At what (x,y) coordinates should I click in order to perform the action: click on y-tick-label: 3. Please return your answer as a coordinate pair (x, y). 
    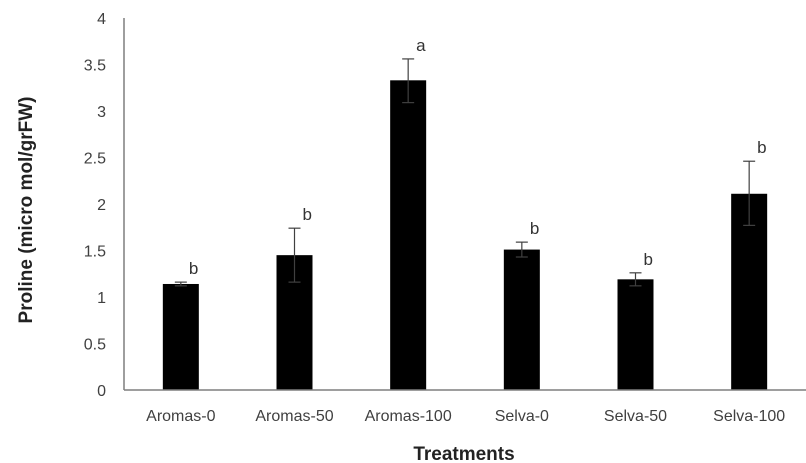
    Looking at the image, I should click on (101, 112).